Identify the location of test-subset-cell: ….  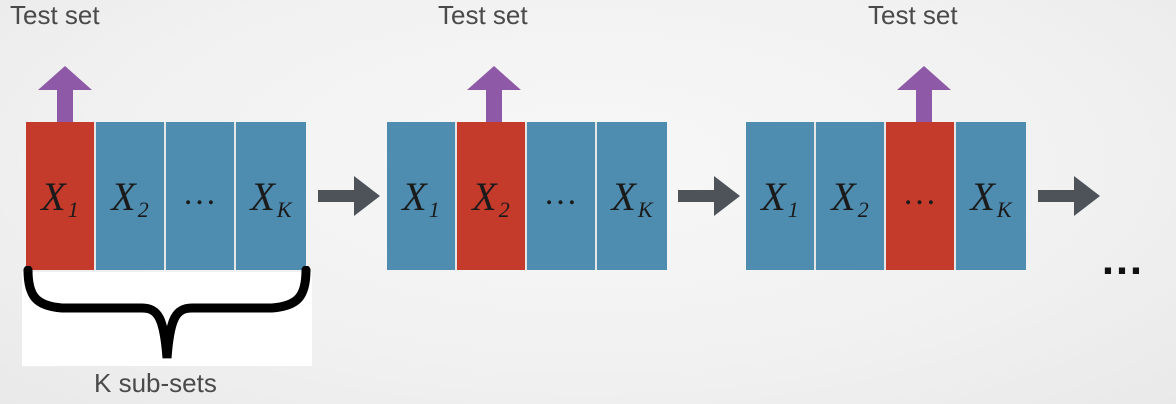
(921, 196).